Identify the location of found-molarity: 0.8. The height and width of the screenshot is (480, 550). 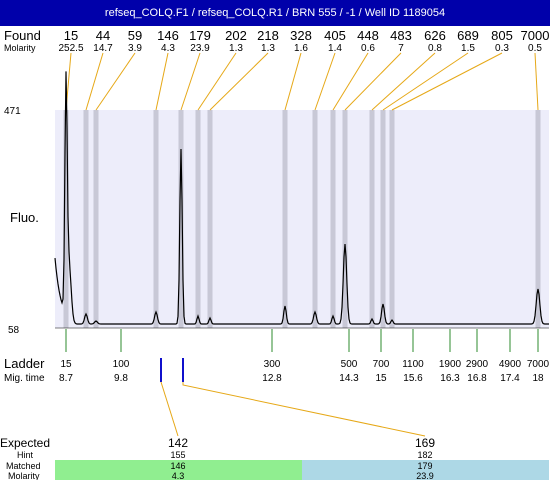
(435, 48).